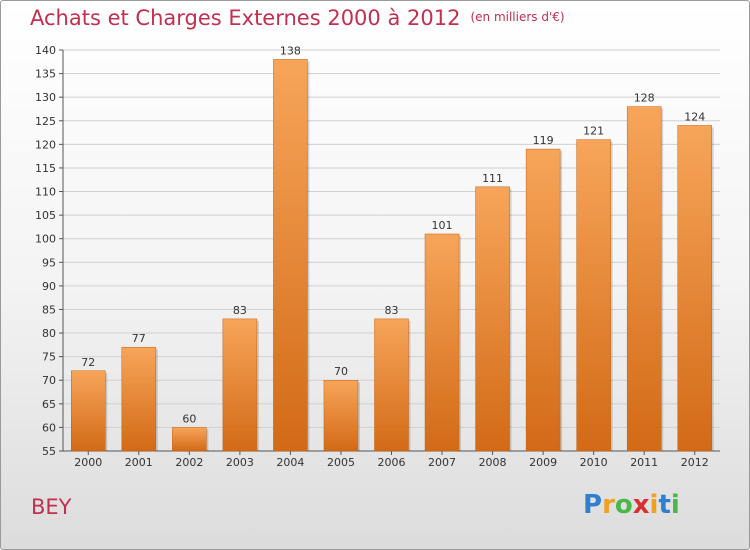  I want to click on bar-value-label: 77, so click(139, 338).